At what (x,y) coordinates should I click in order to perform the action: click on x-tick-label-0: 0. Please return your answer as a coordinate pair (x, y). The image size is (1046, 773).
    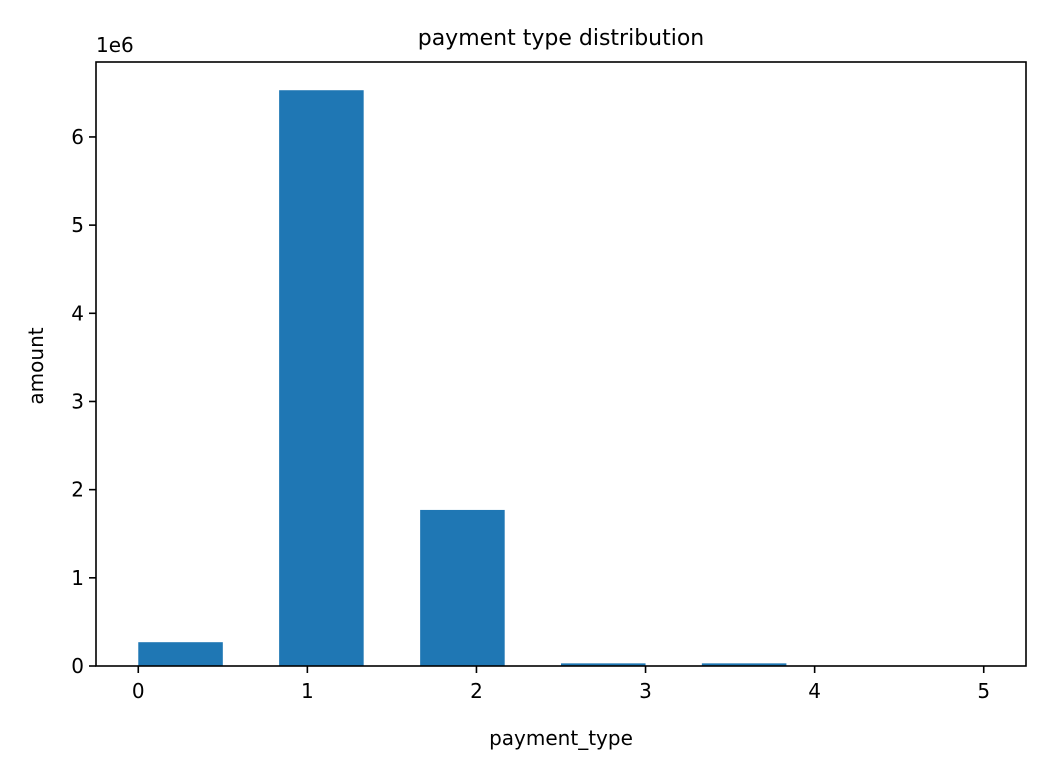
    Looking at the image, I should click on (138, 691).